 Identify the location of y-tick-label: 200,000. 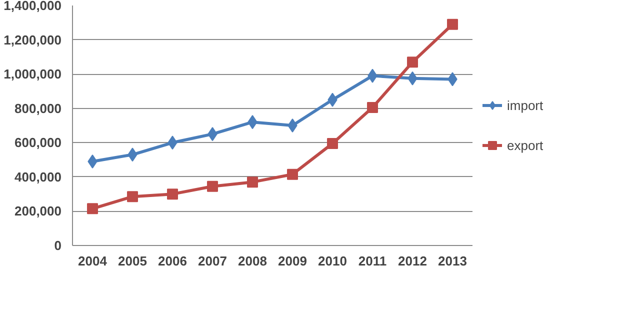
(38, 211).